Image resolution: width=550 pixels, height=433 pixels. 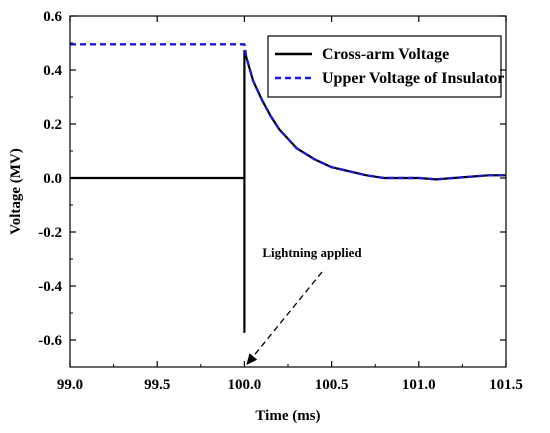 What do you see at coordinates (287, 416) in the screenshot?
I see `x-axis-title: Time (ms)` at bounding box center [287, 416].